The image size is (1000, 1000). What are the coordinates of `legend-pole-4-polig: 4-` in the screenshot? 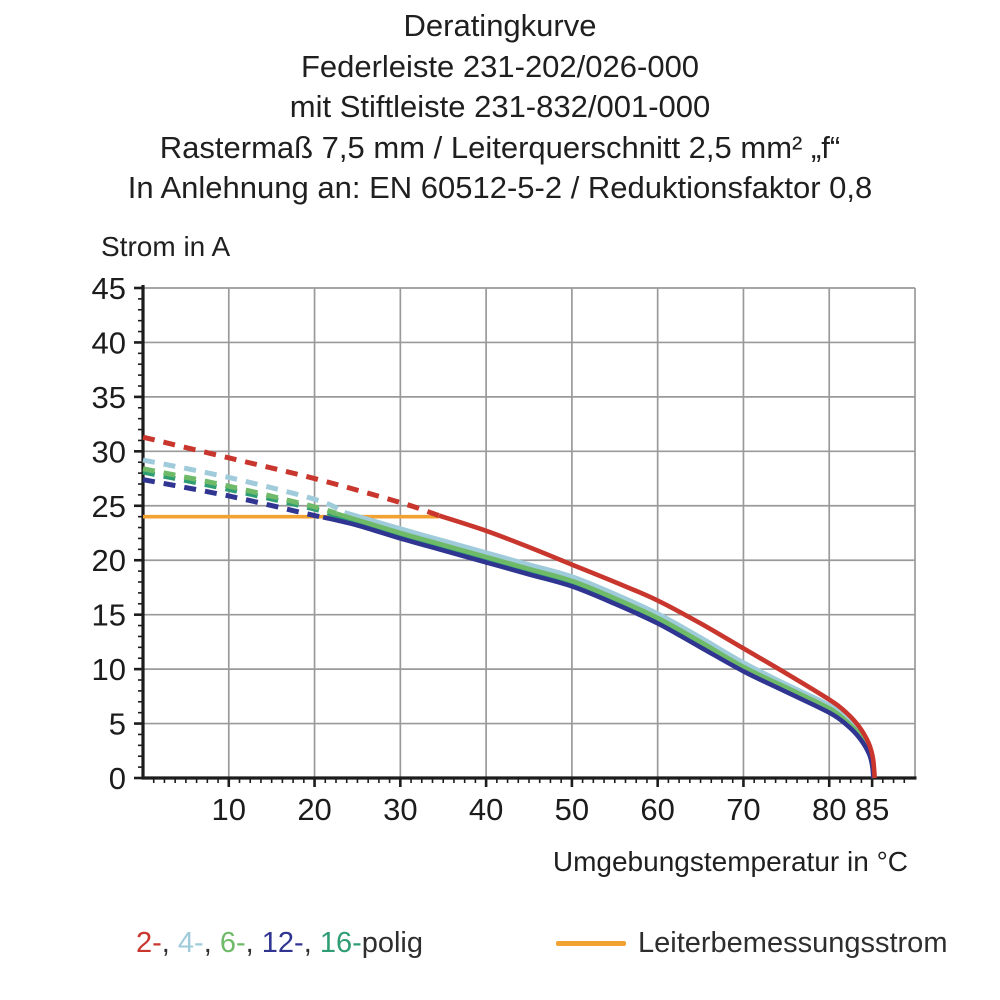 It's located at (190, 943).